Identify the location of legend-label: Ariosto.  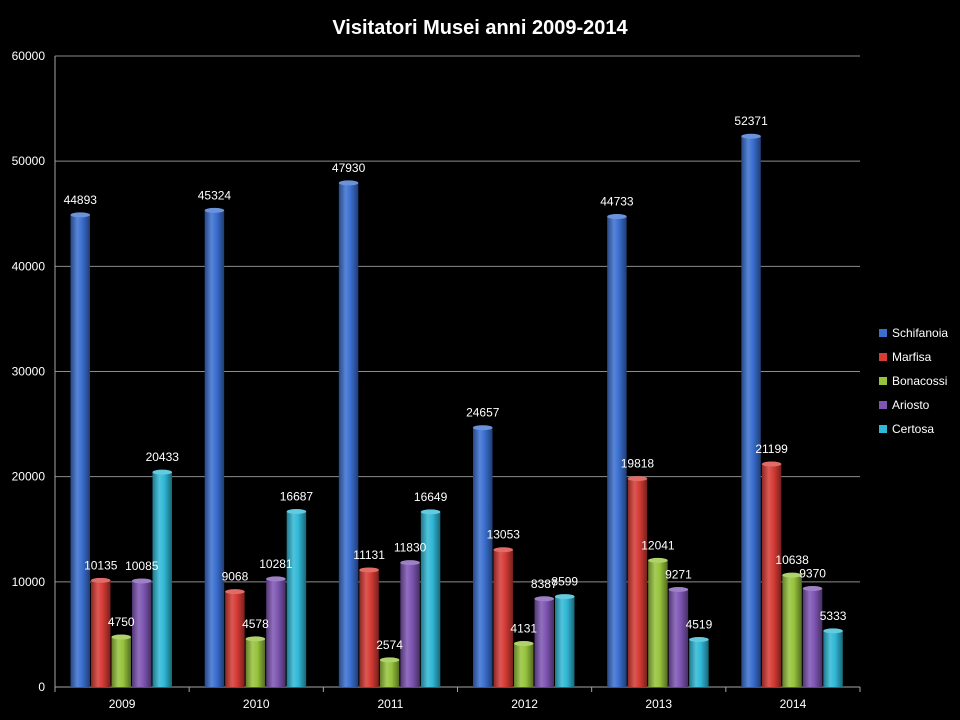
(911, 405).